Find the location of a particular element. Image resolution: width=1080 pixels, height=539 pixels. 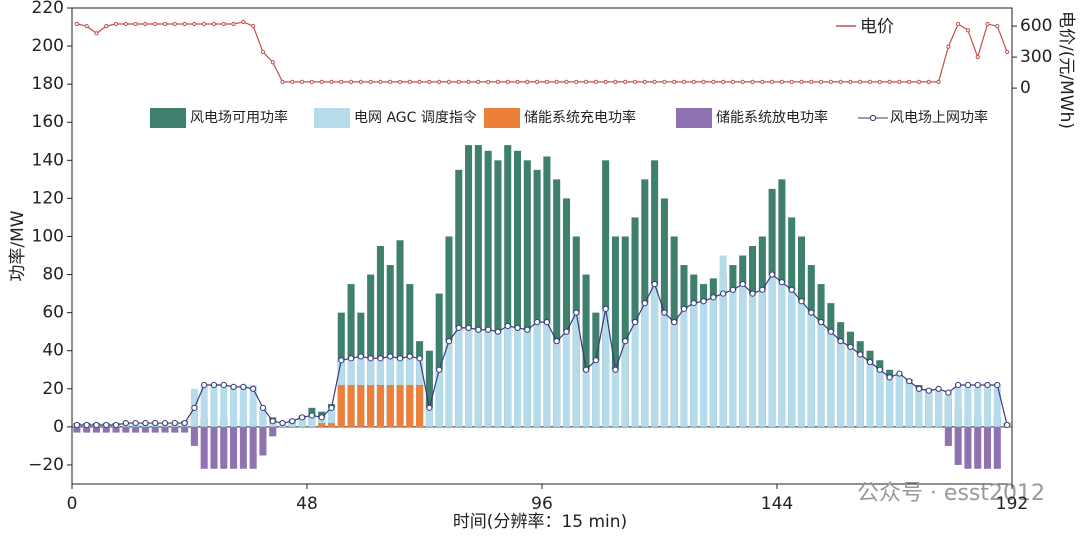

legend-label: 电价 is located at coordinates (877, 27).